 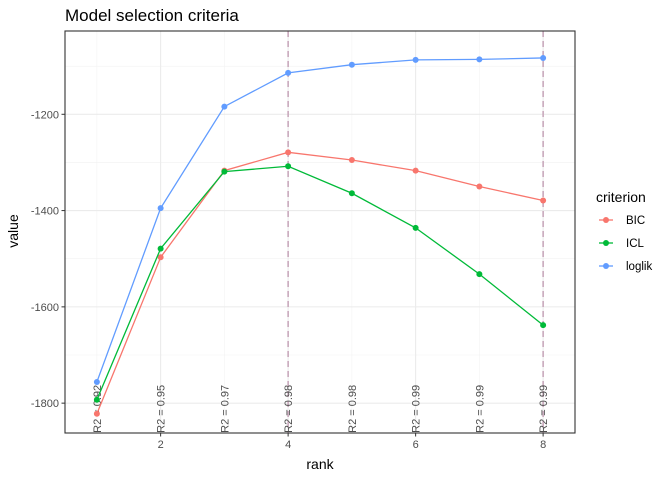 What do you see at coordinates (416, 445) in the screenshot?
I see `x-tick-label: 6` at bounding box center [416, 445].